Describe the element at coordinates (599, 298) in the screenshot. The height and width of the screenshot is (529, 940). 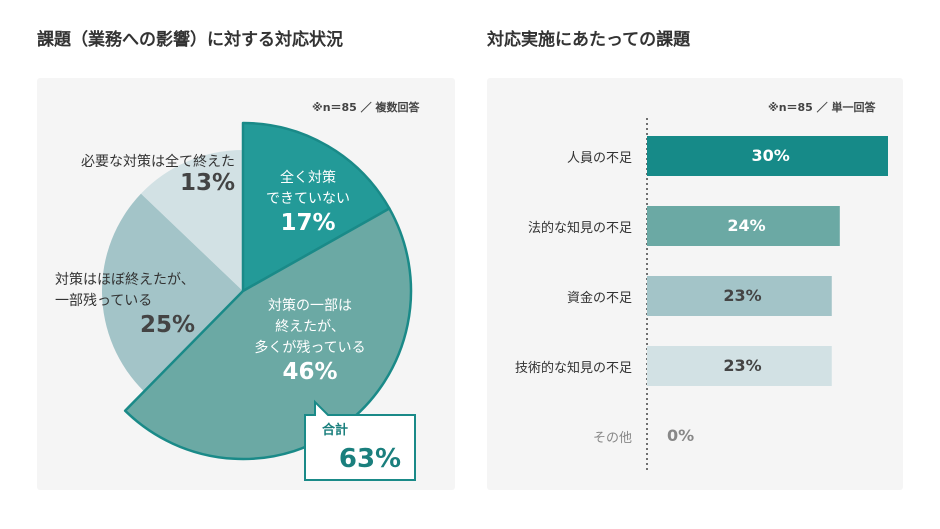
I see `bar-label-2: 資金の不足` at that location.